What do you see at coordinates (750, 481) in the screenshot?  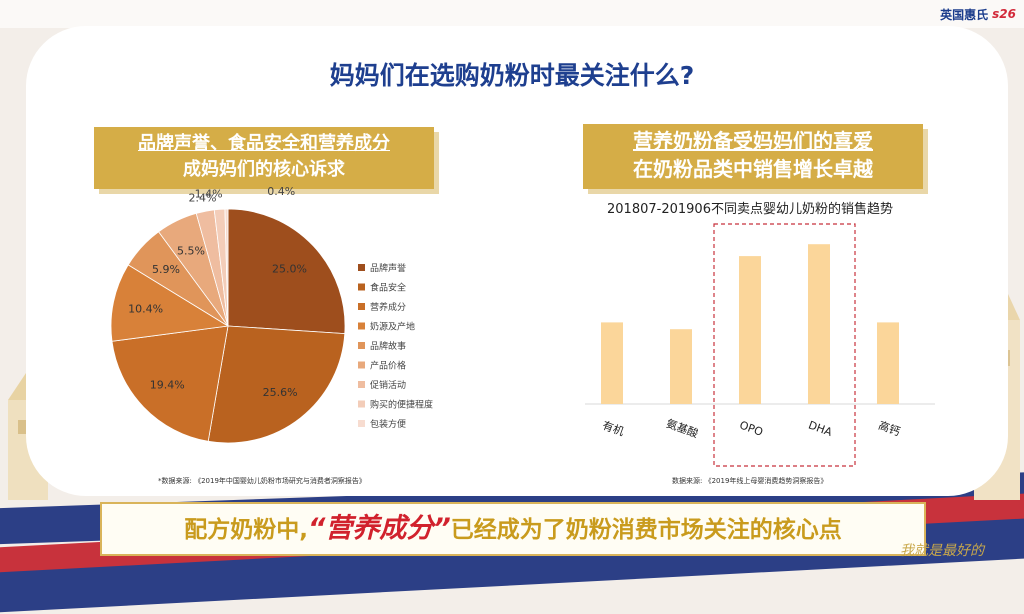 I see `right-source-note: 数据来源: 《2019年线上母婴消费趋势洞察报告》` at bounding box center [750, 481].